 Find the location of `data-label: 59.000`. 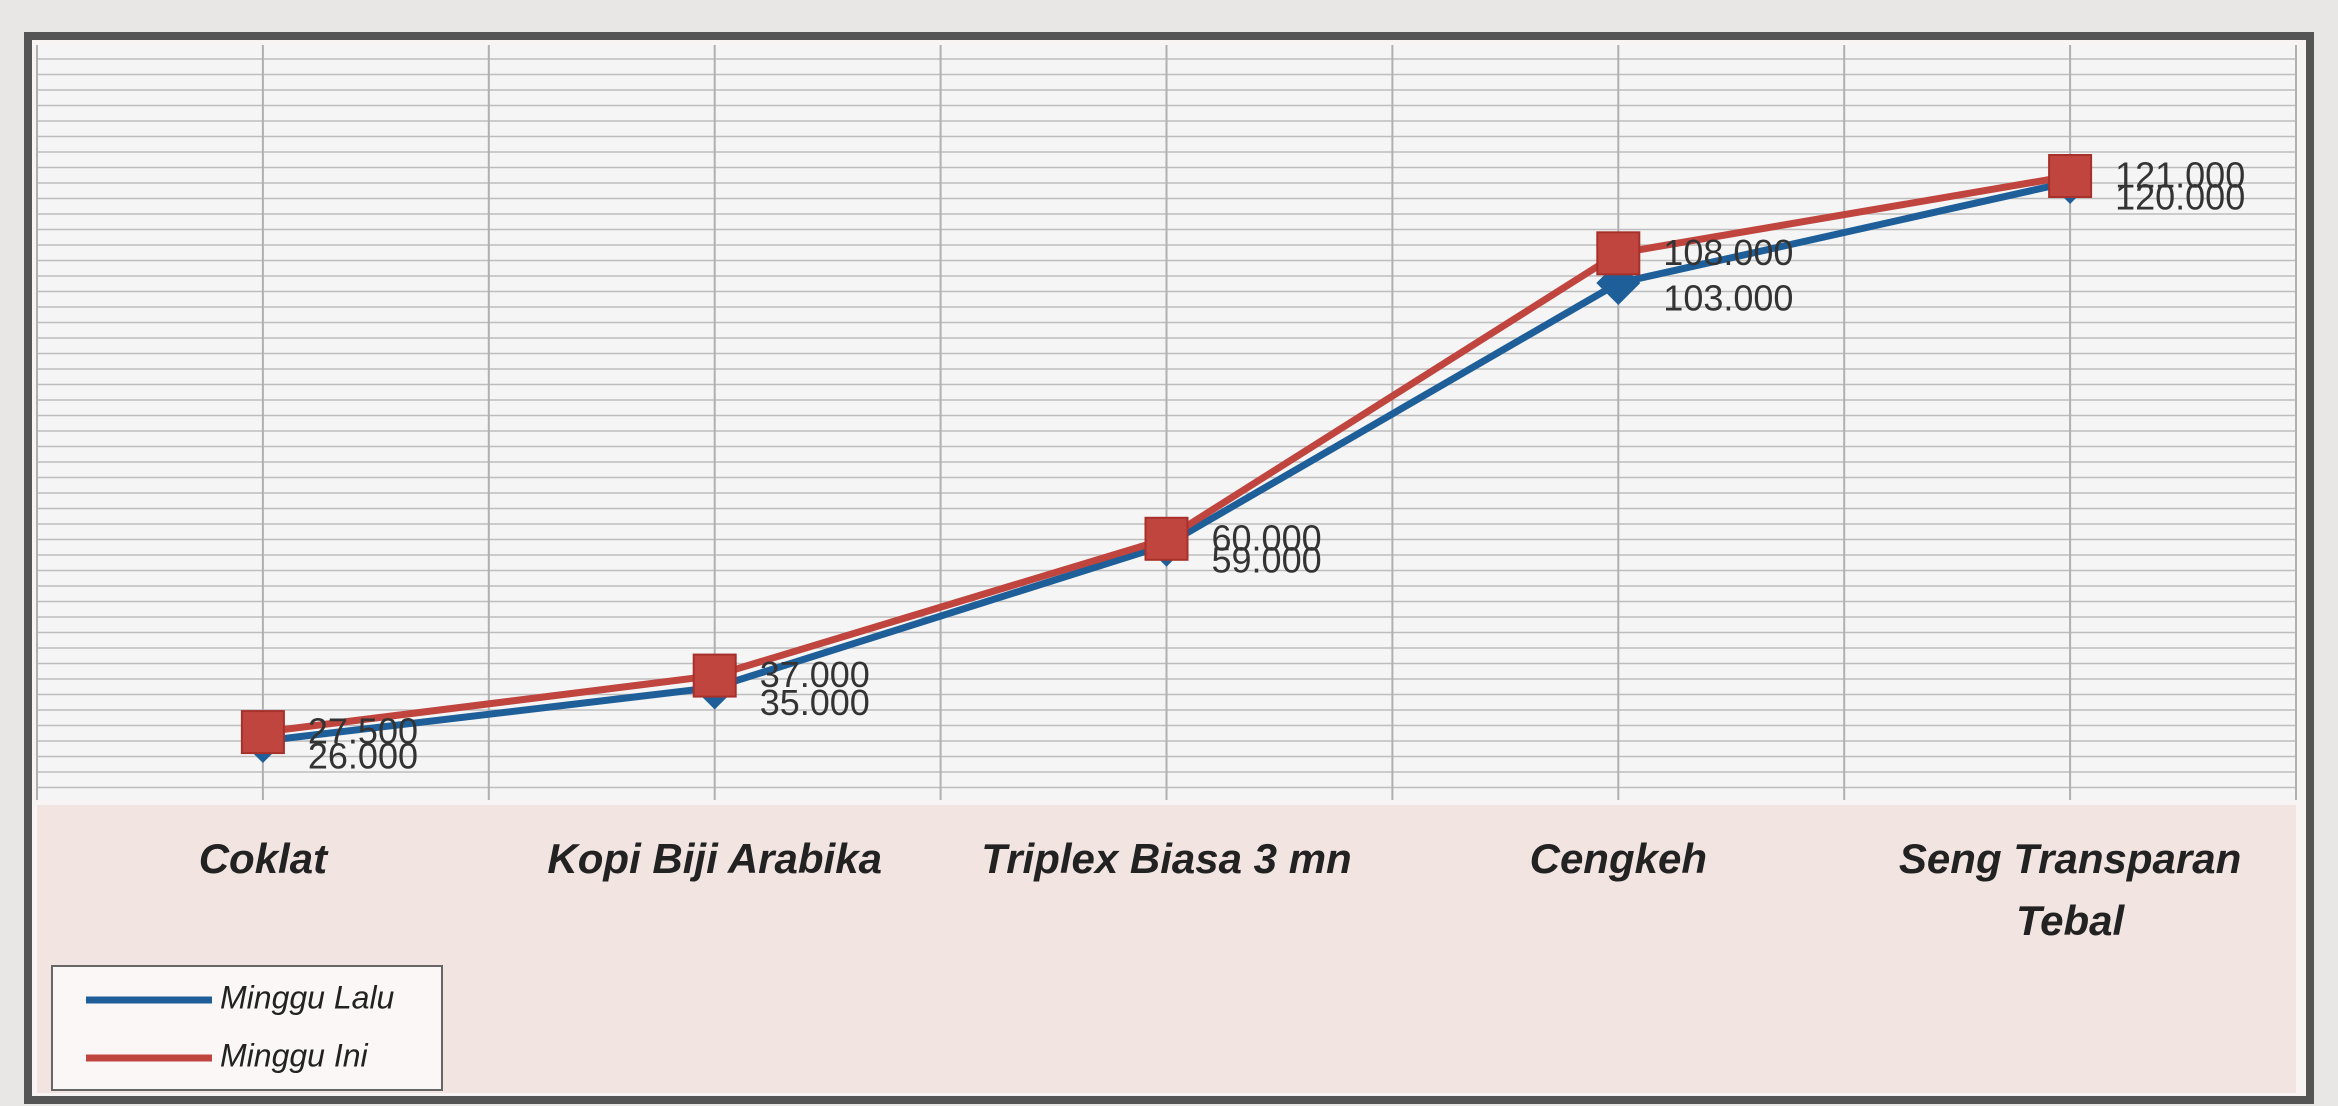

data-label: 59.000 is located at coordinates (1267, 559).